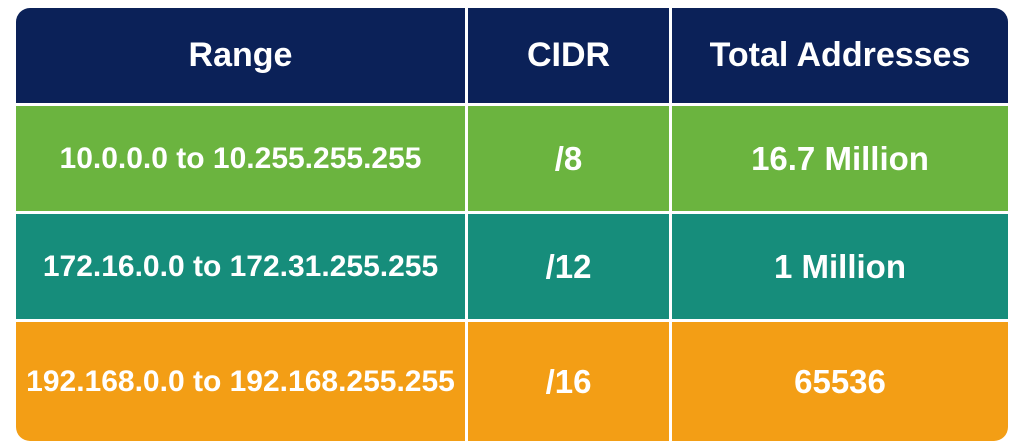 Image resolution: width=1024 pixels, height=447 pixels. I want to click on row-3-range: 192.168.0.0 to 192.168.255.255, so click(242, 380).